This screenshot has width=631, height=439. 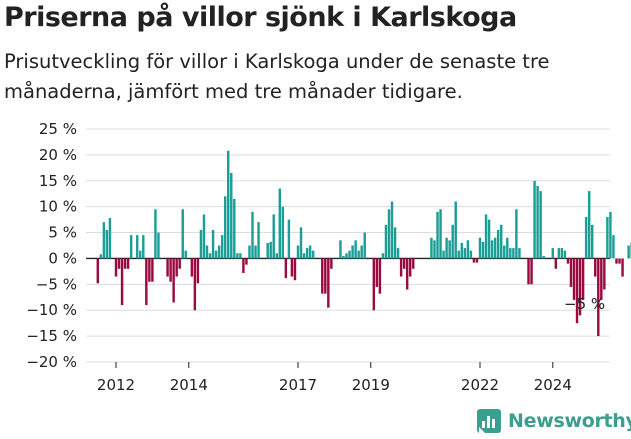 What do you see at coordinates (489, 421) in the screenshot?
I see `logo-icon` at bounding box center [489, 421].